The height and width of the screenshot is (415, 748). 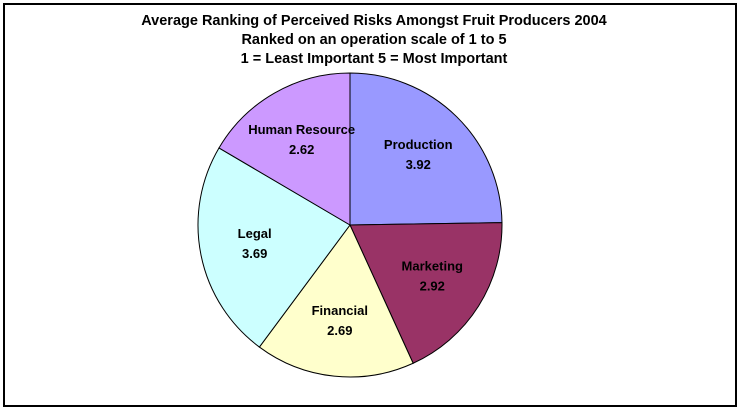 I want to click on value-label: 2.69, so click(x=339, y=330).